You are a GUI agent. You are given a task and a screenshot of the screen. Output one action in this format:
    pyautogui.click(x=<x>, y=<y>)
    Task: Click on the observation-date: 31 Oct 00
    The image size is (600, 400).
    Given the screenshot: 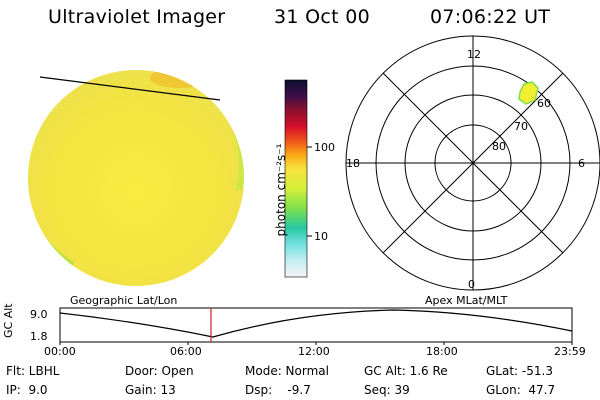 What is the action you would take?
    pyautogui.click(x=322, y=17)
    